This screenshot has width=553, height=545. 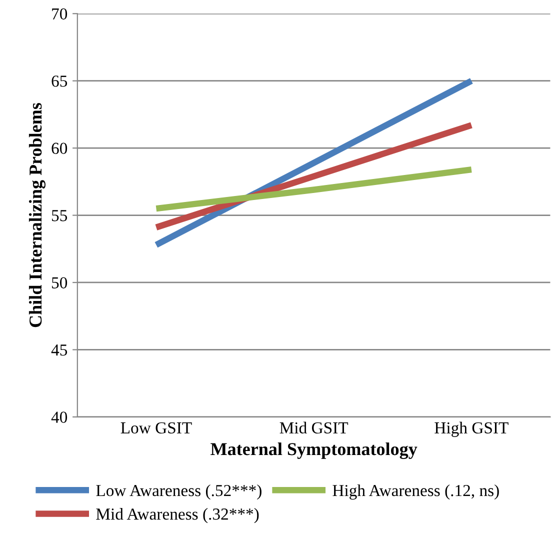 I want to click on y-tick-label: 65, so click(x=60, y=81).